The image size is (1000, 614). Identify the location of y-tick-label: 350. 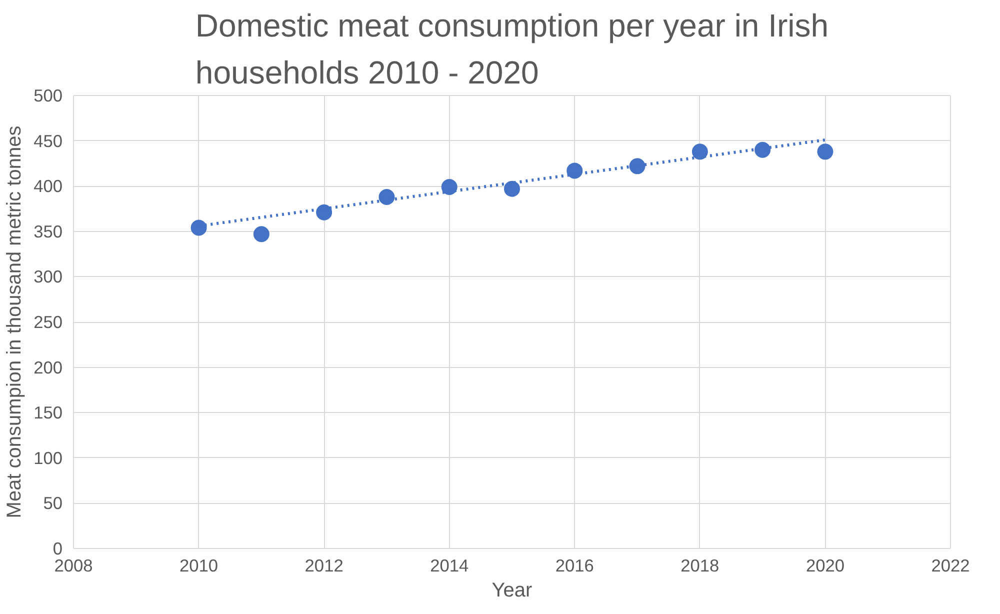
(48, 231).